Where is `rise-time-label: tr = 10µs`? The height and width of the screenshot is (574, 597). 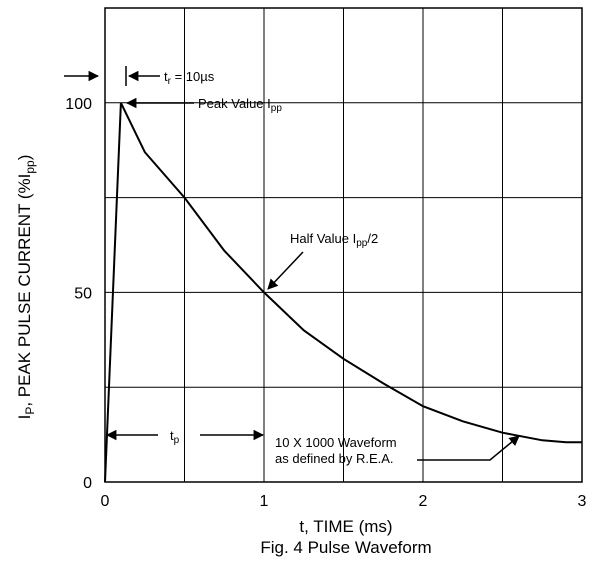 rise-time-label: tr = 10µs is located at coordinates (189, 78).